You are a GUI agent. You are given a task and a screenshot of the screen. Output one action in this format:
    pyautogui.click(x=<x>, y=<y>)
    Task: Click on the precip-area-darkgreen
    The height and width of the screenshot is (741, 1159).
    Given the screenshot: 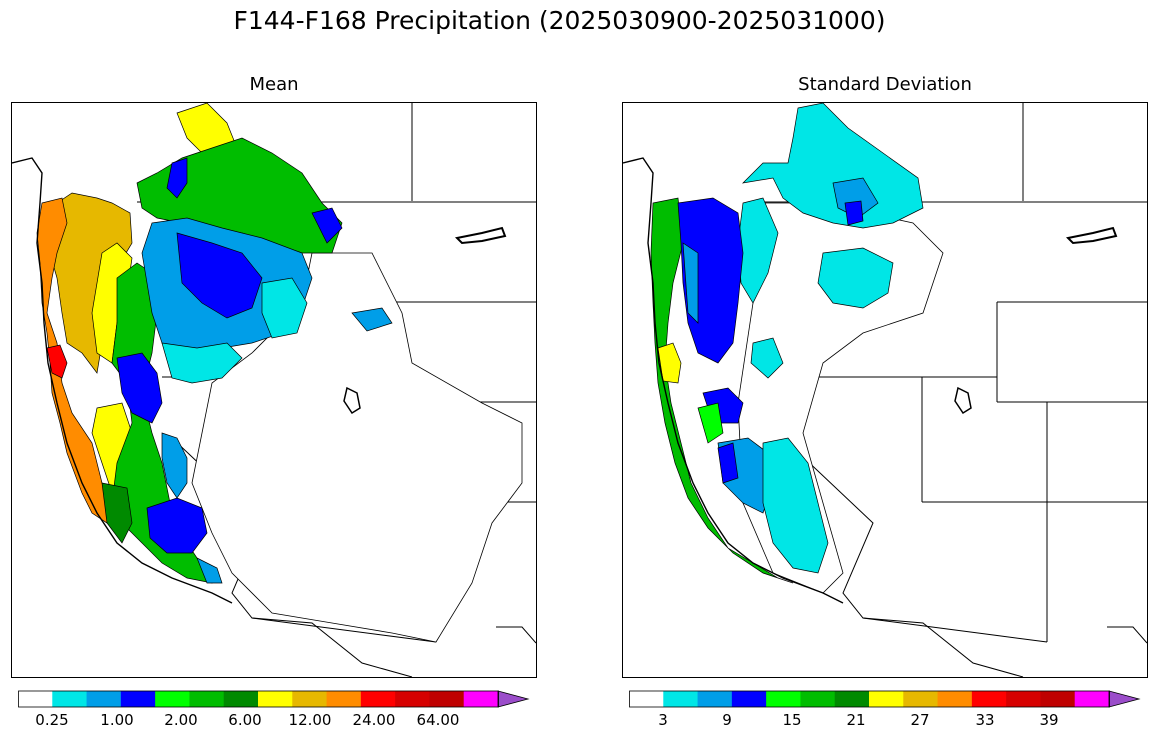 What is the action you would take?
    pyautogui.click(x=117, y=513)
    